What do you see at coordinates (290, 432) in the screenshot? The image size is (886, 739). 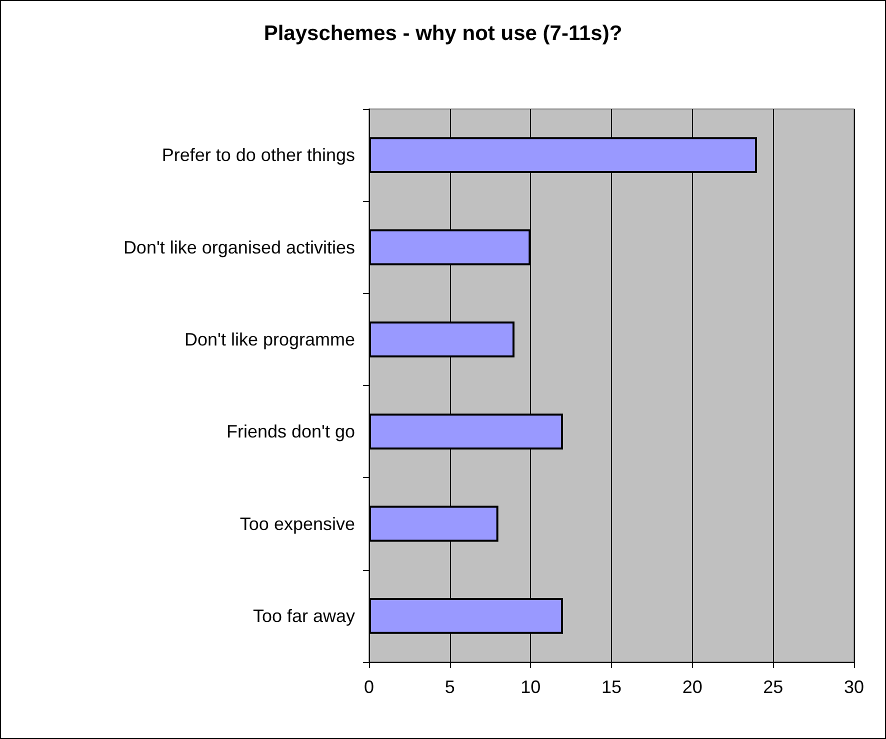 I see `y-tick-label: Friends don't go` at bounding box center [290, 432].